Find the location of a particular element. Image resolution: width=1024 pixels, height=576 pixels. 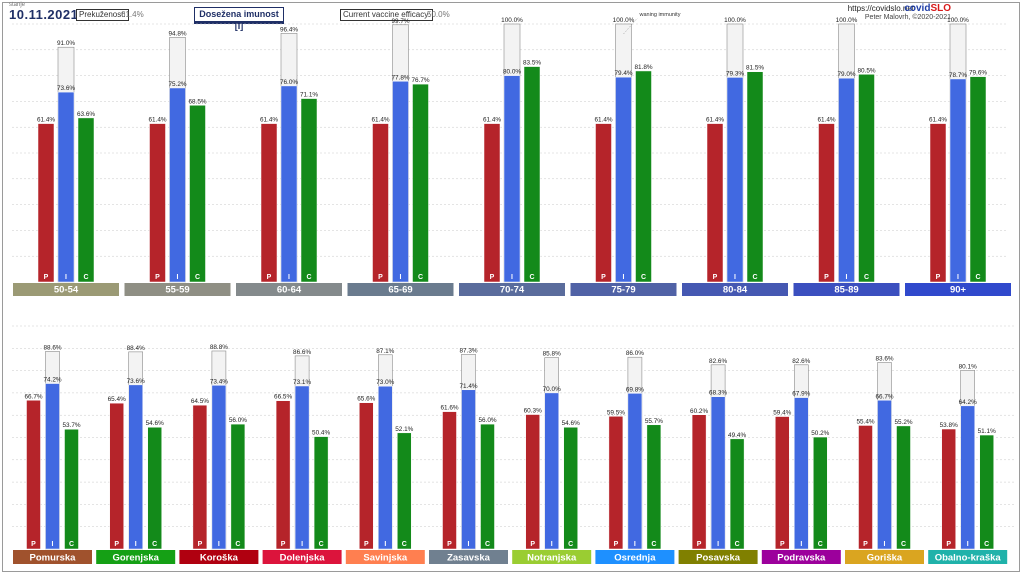

bar-value-label: 69.8% is located at coordinates (635, 389).